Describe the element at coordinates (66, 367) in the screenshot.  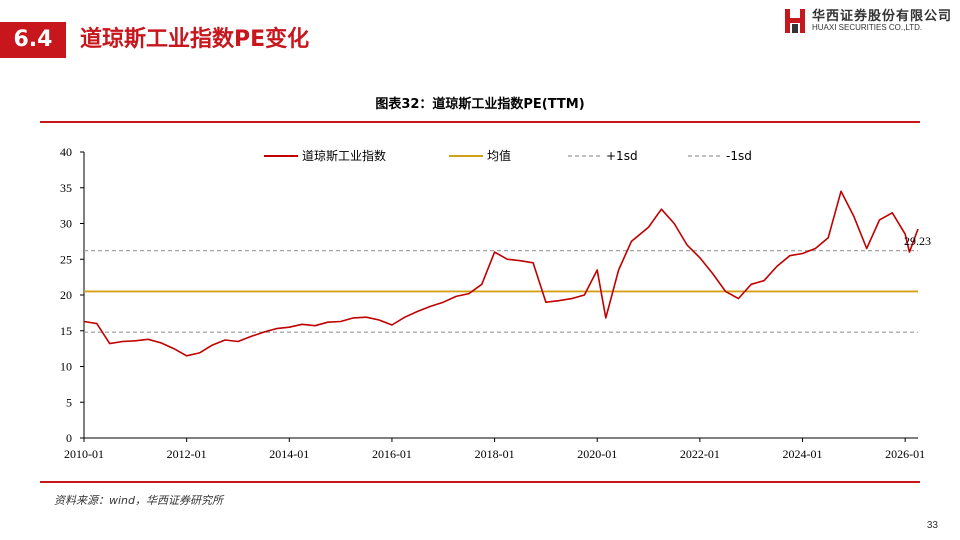
I see `y-tick-label: 10` at that location.